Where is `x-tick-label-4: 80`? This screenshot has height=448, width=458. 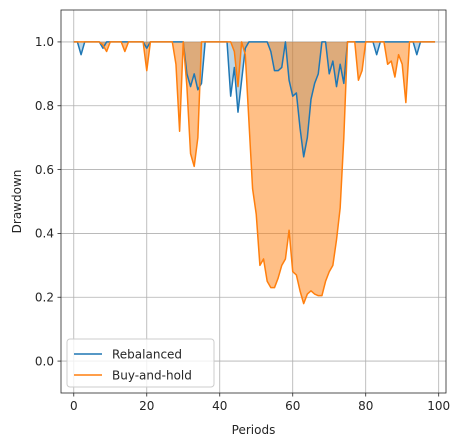 x-tick-label-4: 80 is located at coordinates (365, 406).